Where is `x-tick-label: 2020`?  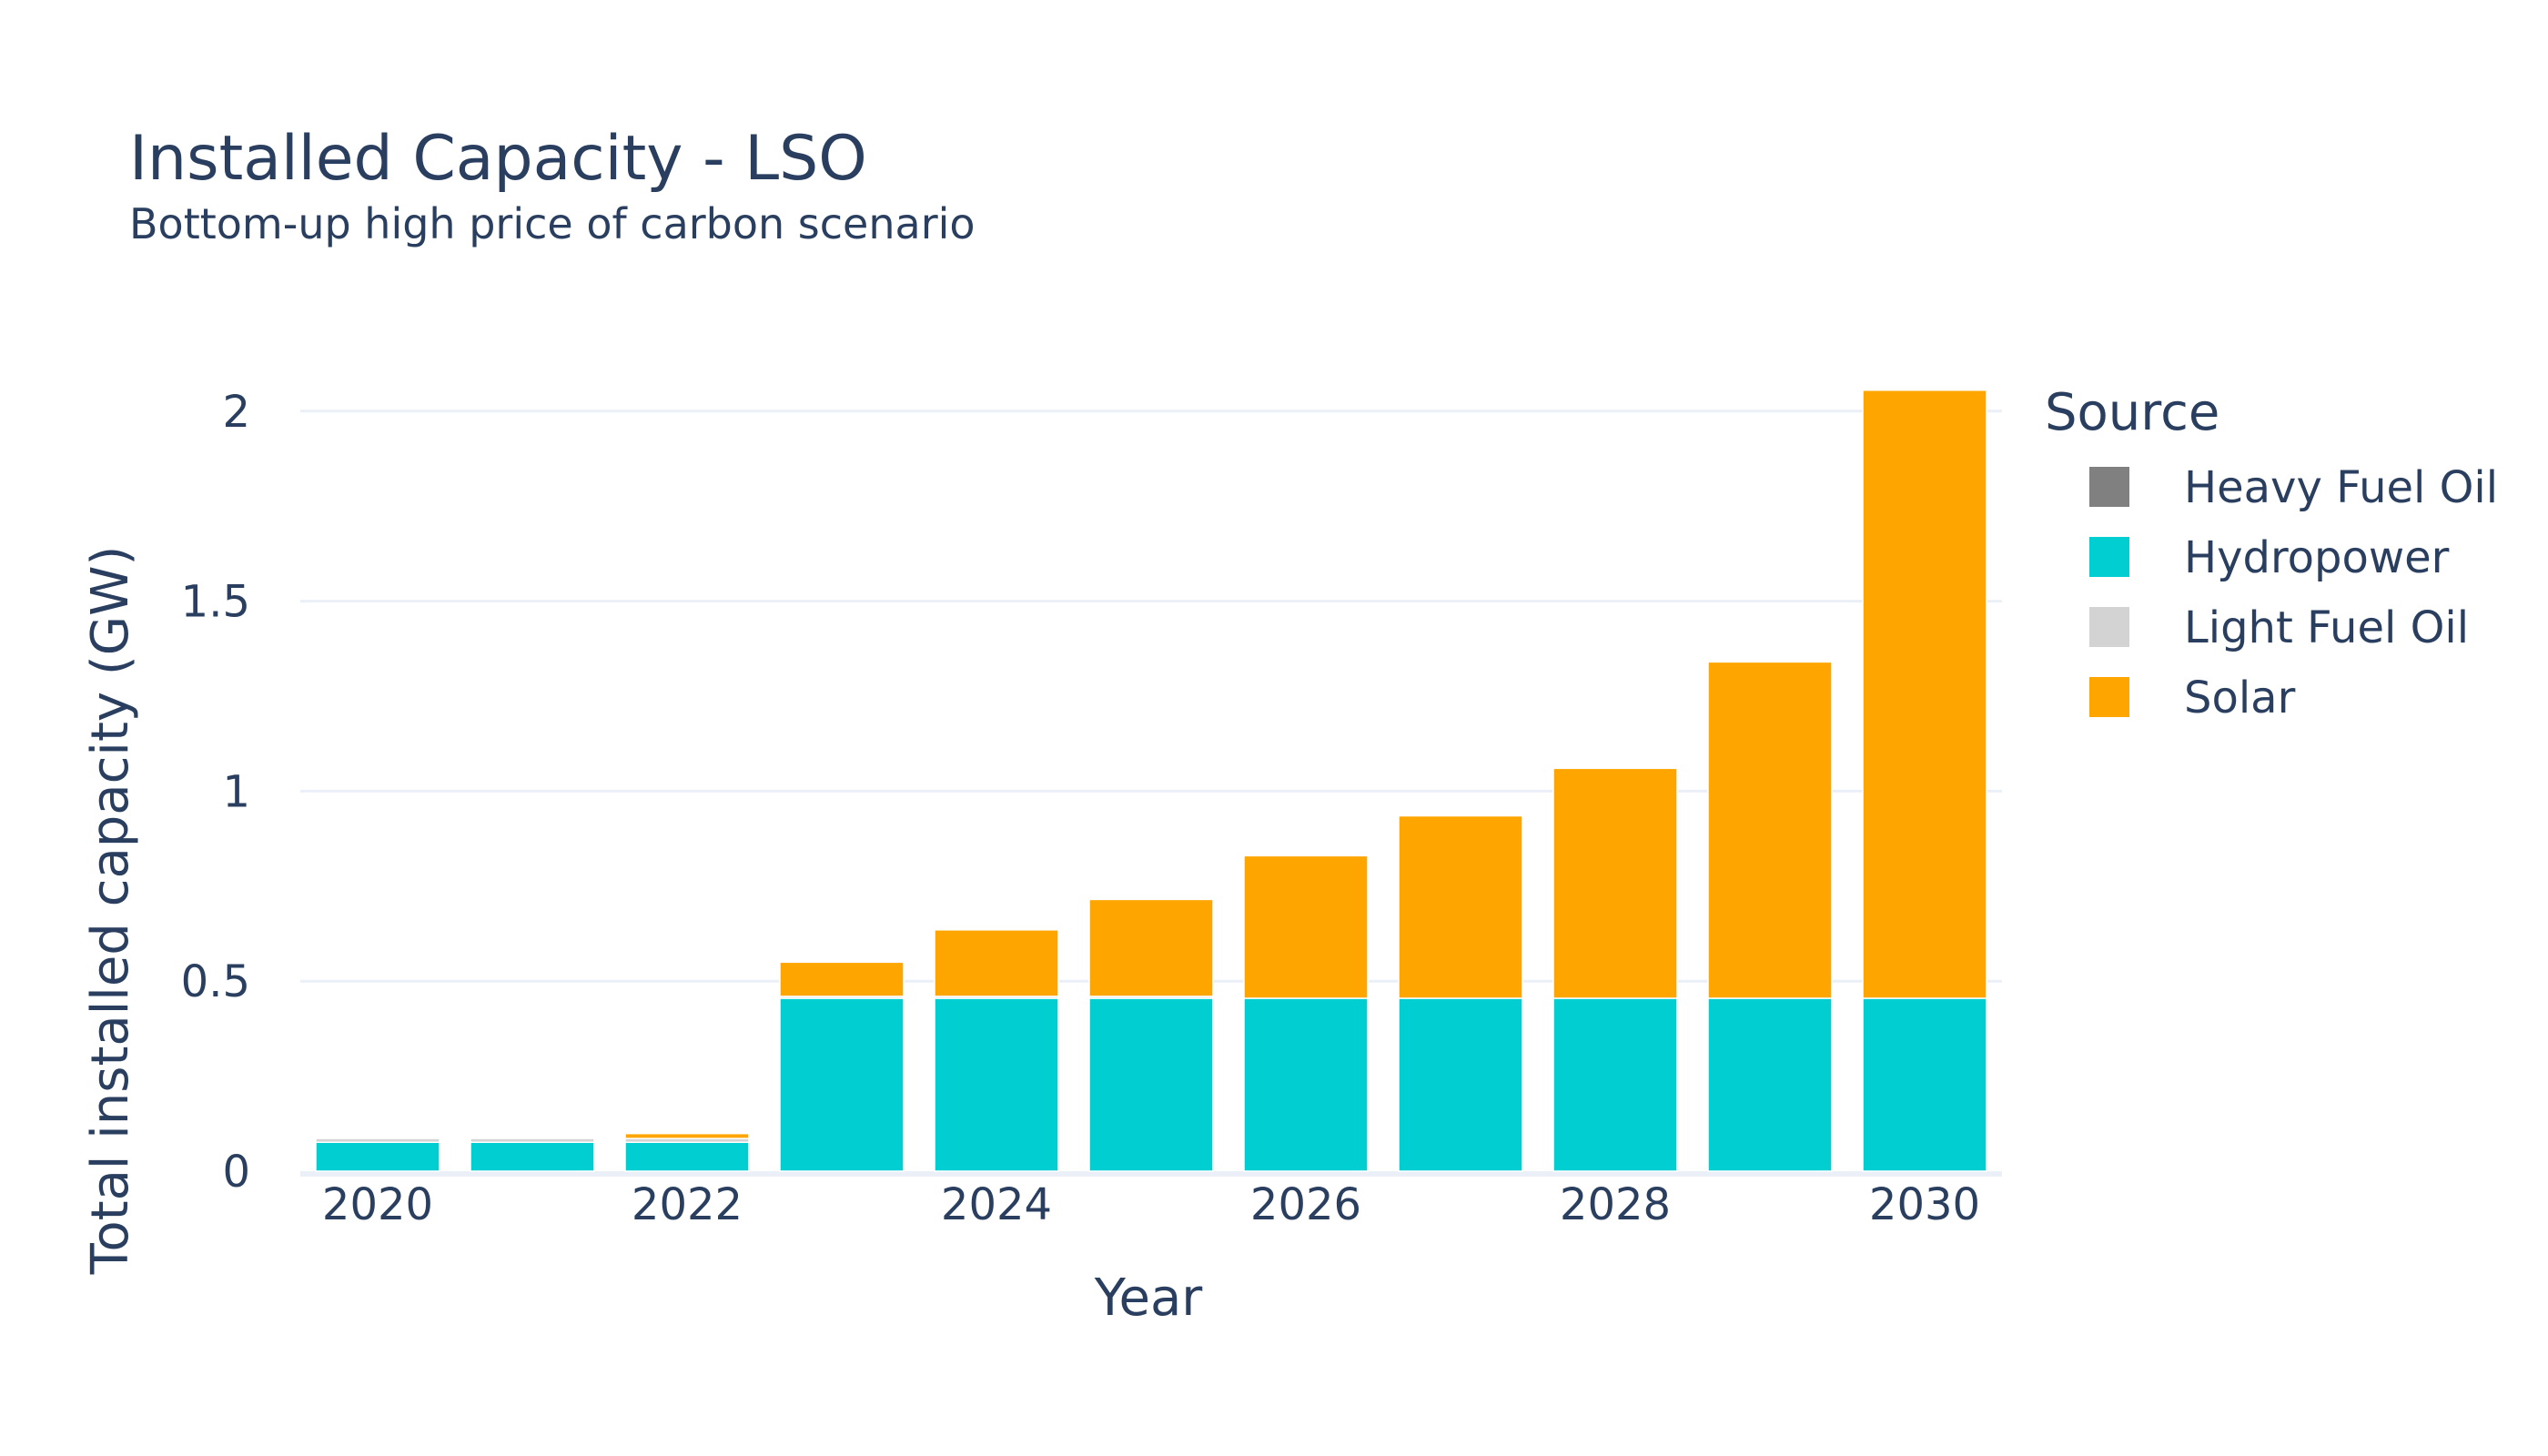 x-tick-label: 2020 is located at coordinates (377, 1205).